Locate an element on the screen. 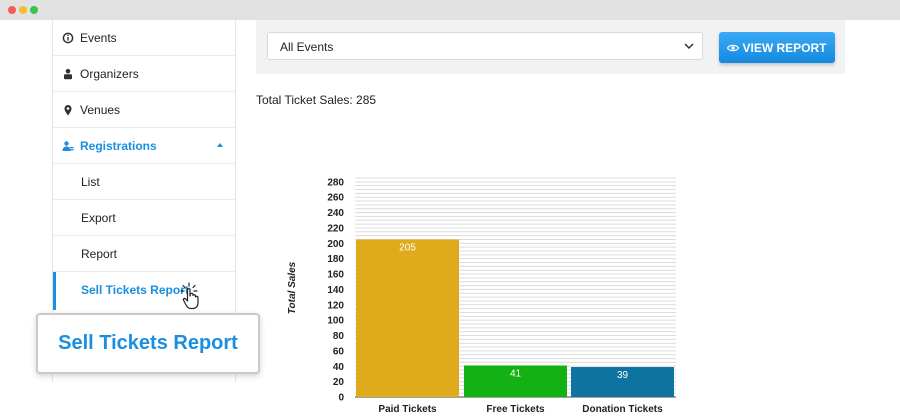 The height and width of the screenshot is (420, 900). eye-icon is located at coordinates (733, 47).